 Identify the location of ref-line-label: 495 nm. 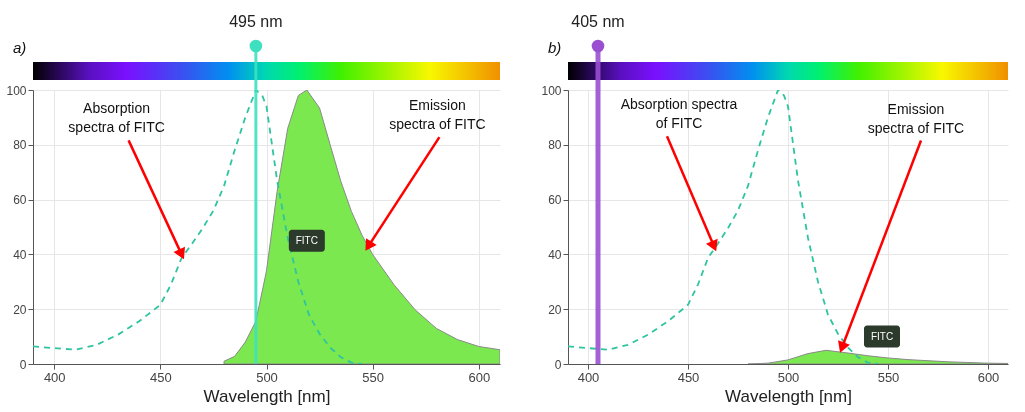
(256, 21).